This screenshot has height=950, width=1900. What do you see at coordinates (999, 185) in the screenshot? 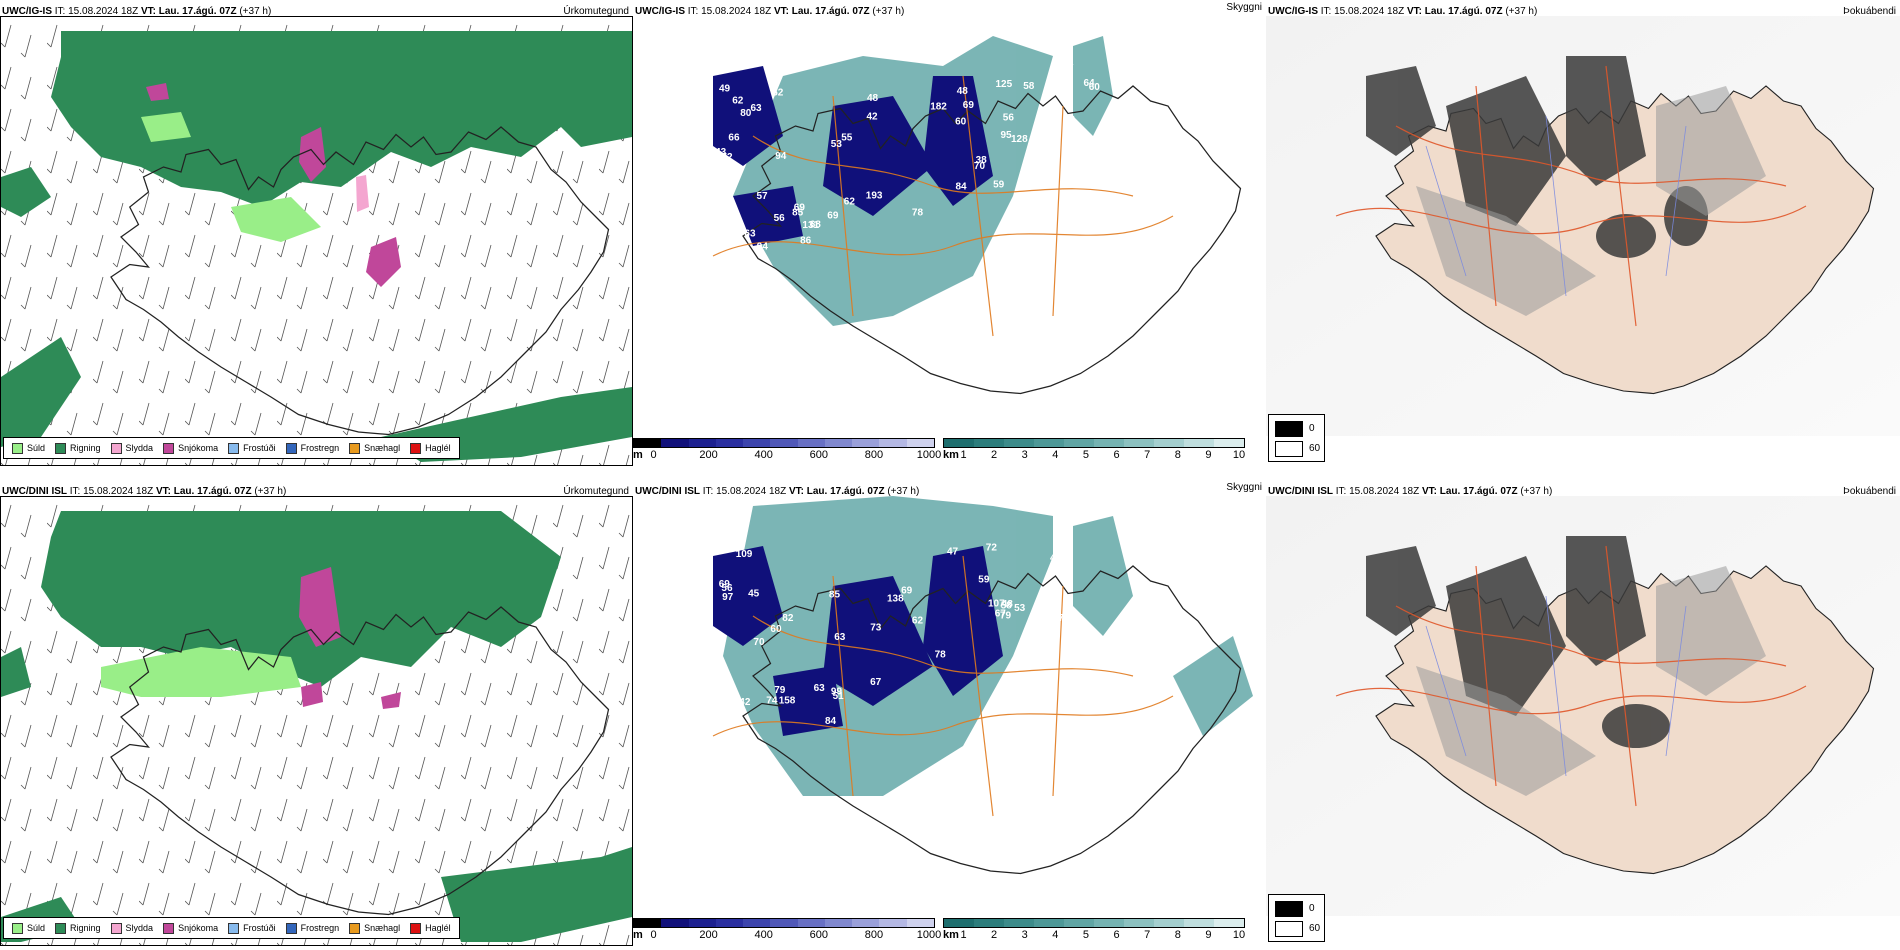
I see `ceiling-value-label: 59` at bounding box center [999, 185].